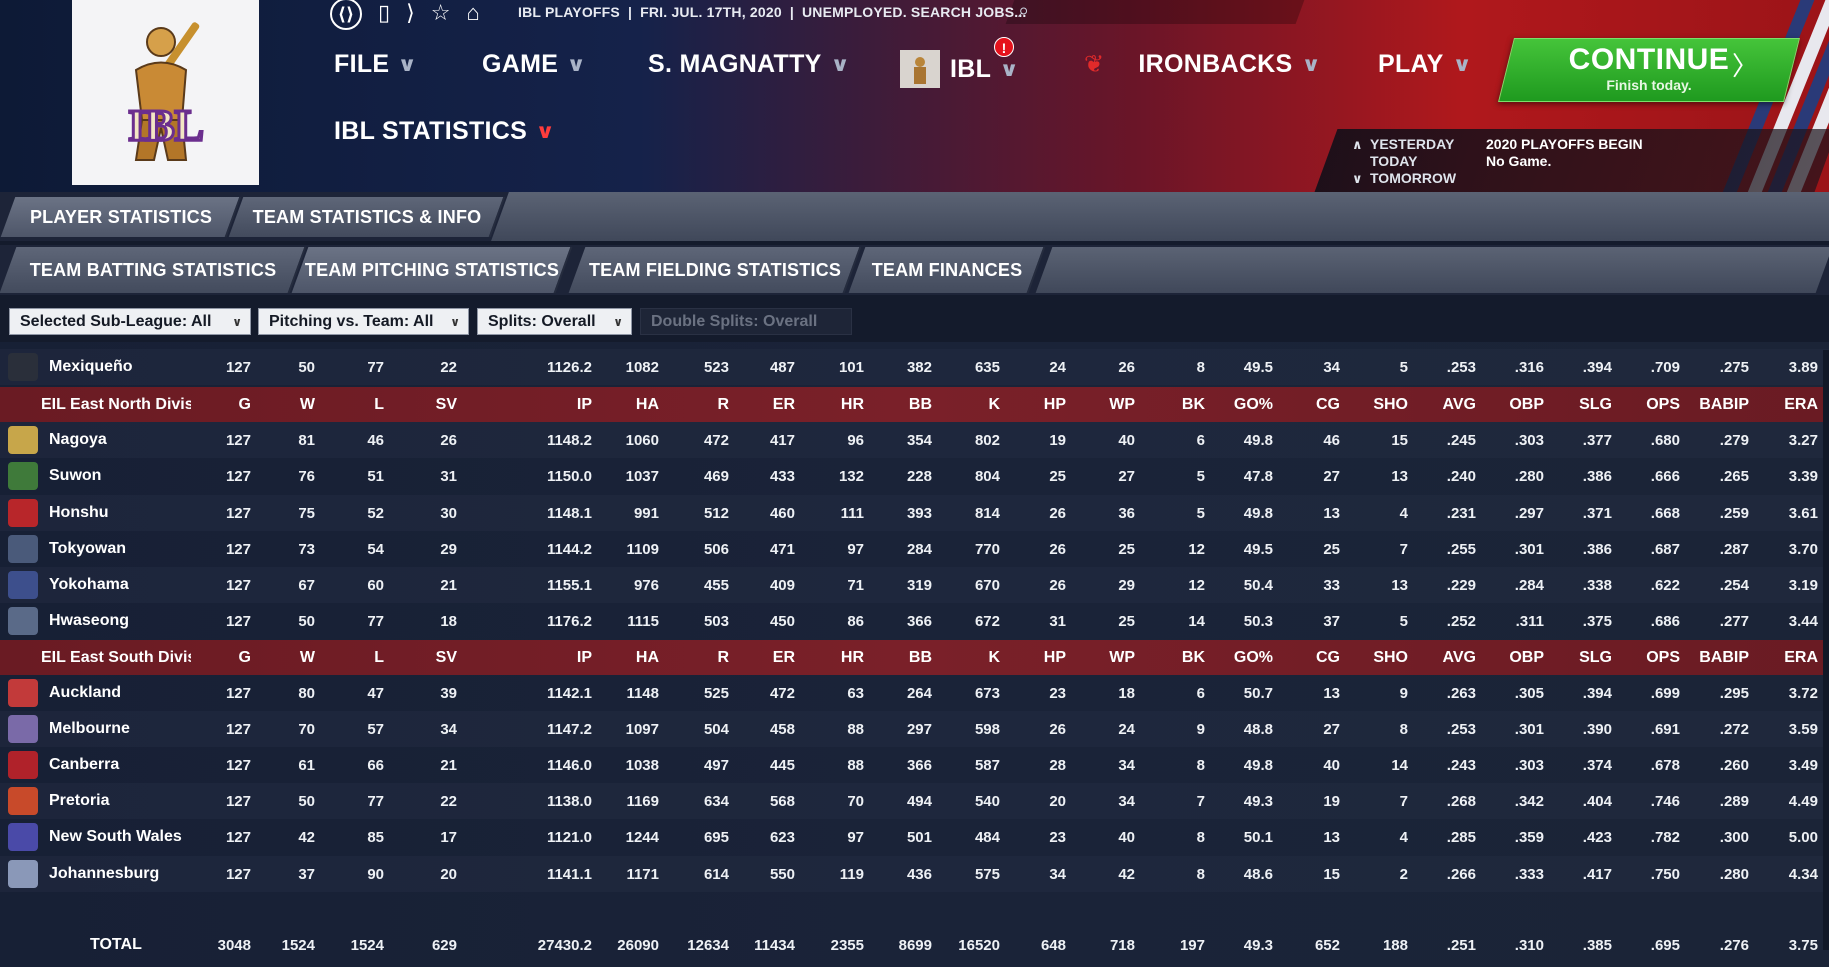 Image resolution: width=1829 pixels, height=967 pixels. I want to click on filter-splits: Splits: Overall ∨, so click(554, 321).